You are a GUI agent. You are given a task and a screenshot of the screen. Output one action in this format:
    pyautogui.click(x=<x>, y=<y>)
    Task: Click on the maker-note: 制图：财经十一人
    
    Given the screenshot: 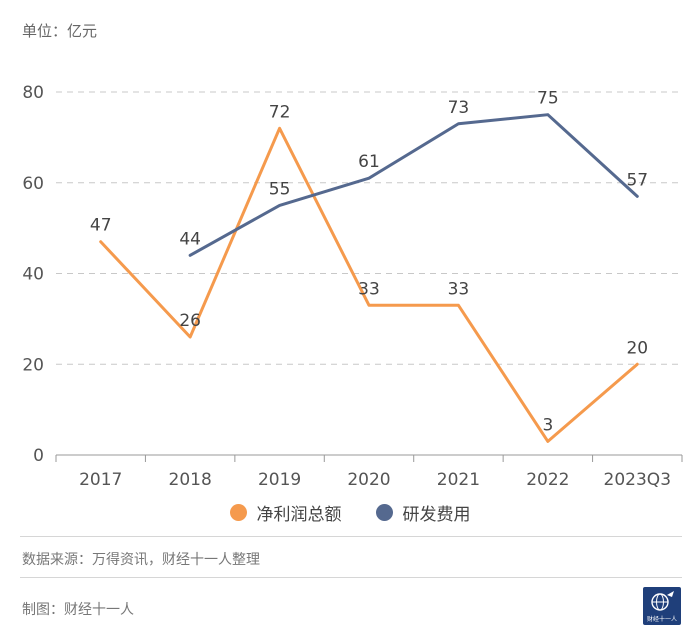 What is the action you would take?
    pyautogui.click(x=78, y=610)
    